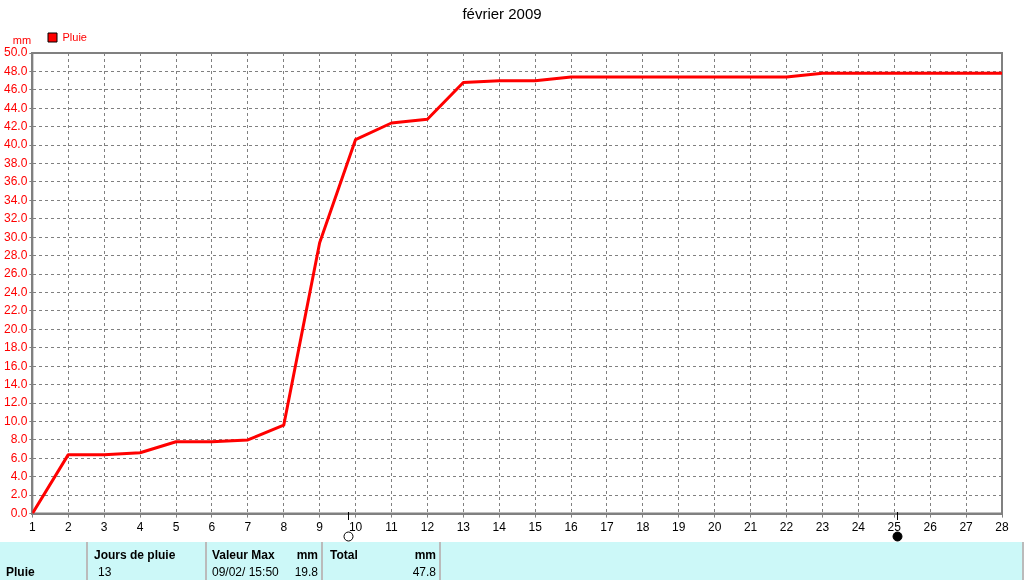 The image size is (1024, 580). Describe the element at coordinates (16, 236) in the screenshot. I see `y-tick-label: 30.0` at that location.